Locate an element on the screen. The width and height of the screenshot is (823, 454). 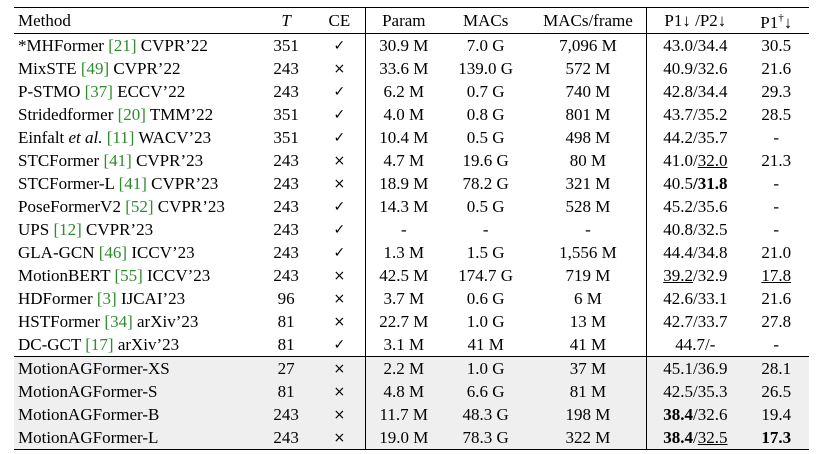
param-cell-value: 18.9 M is located at coordinates (404, 183).